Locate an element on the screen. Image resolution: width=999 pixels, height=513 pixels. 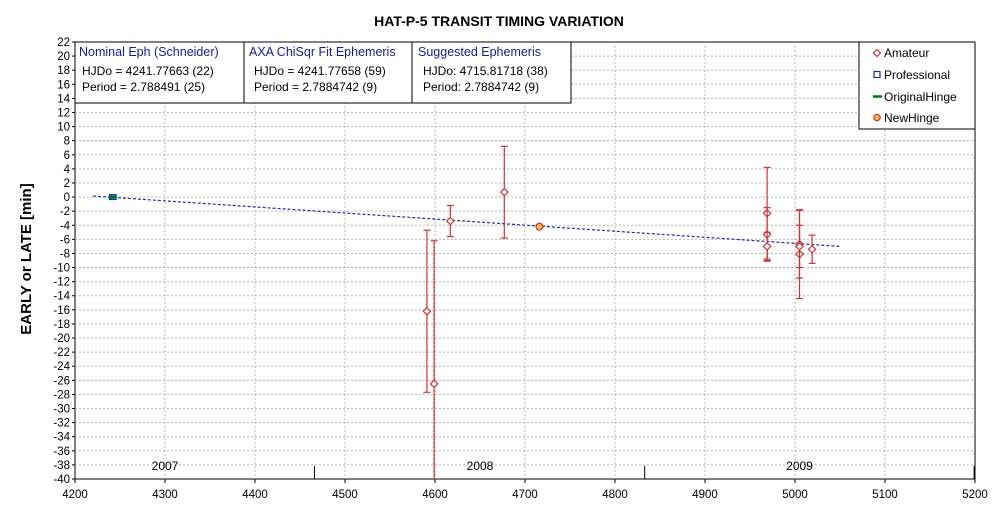
info-box-line: Period = 2.7884742 (9) is located at coordinates (315, 87).